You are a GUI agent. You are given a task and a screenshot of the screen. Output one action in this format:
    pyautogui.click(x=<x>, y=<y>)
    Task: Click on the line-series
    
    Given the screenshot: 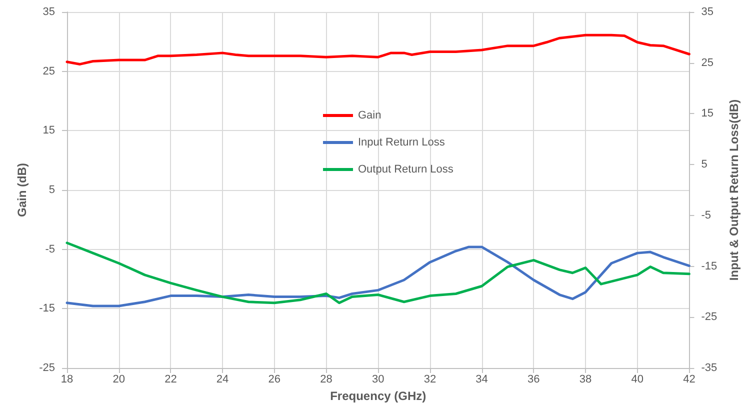 What is the action you would take?
    pyautogui.click(x=378, y=50)
    